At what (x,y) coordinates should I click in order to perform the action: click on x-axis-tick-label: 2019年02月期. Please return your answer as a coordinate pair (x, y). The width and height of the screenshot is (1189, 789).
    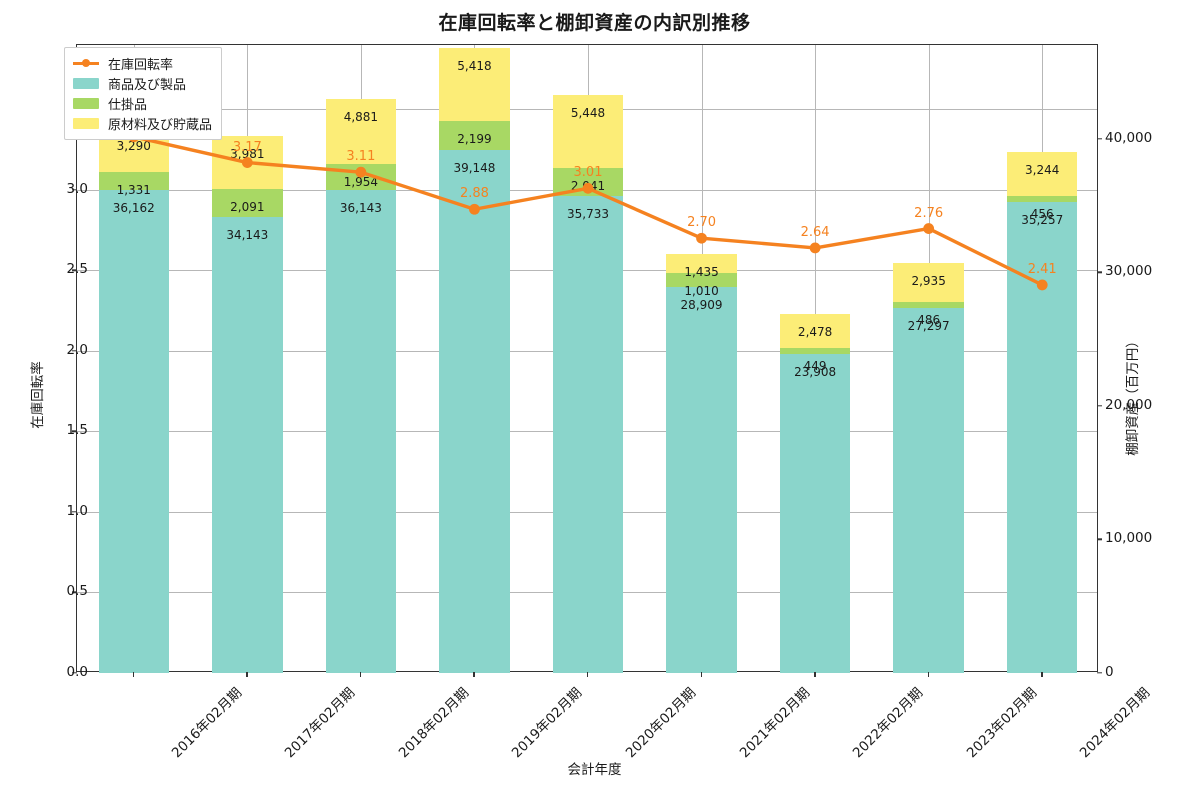
    Looking at the image, I should click on (547, 723).